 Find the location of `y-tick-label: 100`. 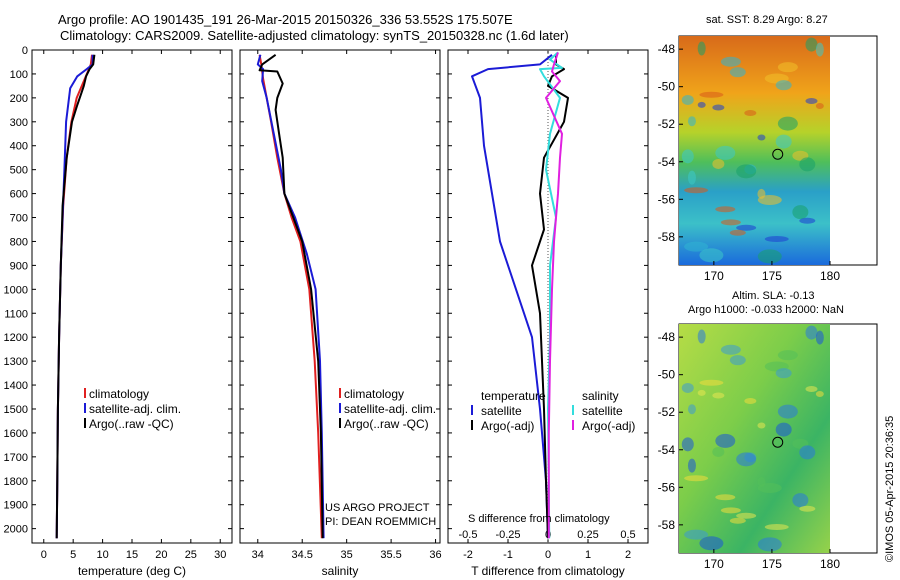

y-tick-label: 100 is located at coordinates (19, 75).